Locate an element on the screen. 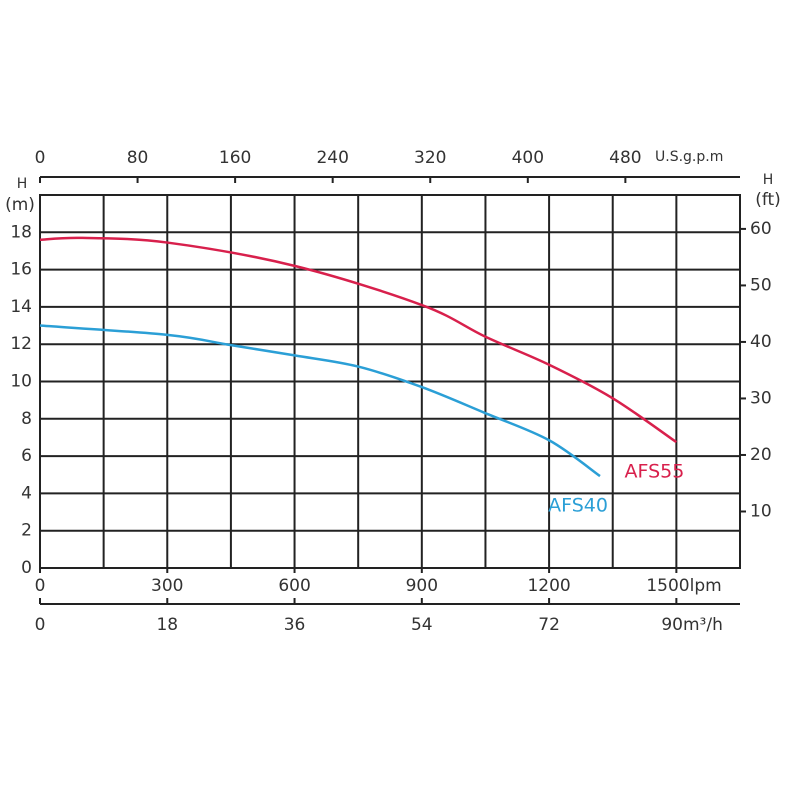 The height and width of the screenshot is (800, 800). x3-tick-label: 90m³/h is located at coordinates (692, 625).